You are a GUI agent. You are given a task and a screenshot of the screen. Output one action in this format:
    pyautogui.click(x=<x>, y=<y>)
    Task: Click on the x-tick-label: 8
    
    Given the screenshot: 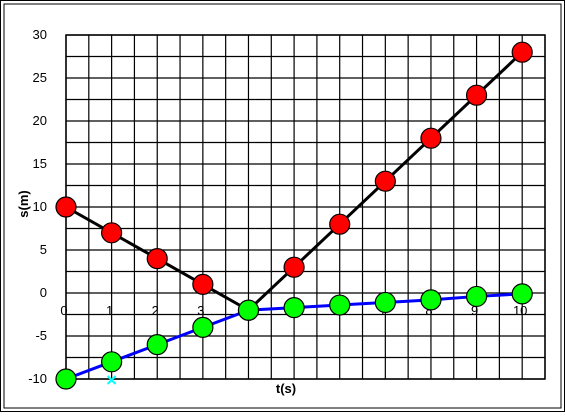 What is the action you would take?
    pyautogui.click(x=428, y=310)
    